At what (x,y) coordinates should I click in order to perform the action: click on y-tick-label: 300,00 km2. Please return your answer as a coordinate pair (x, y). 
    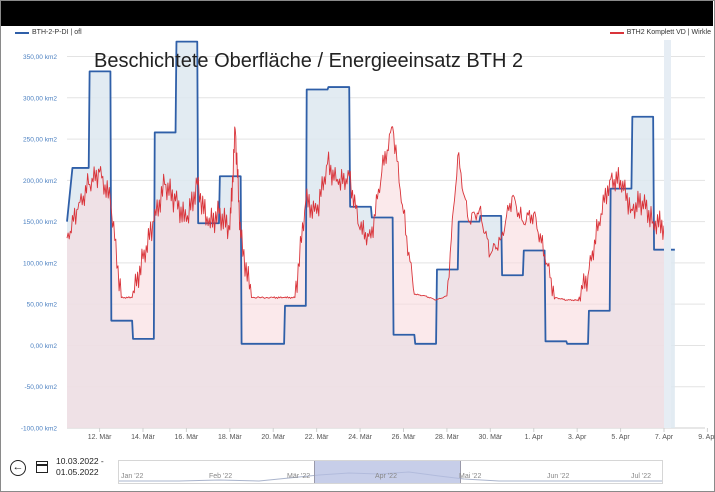
    Looking at the image, I should click on (40, 98).